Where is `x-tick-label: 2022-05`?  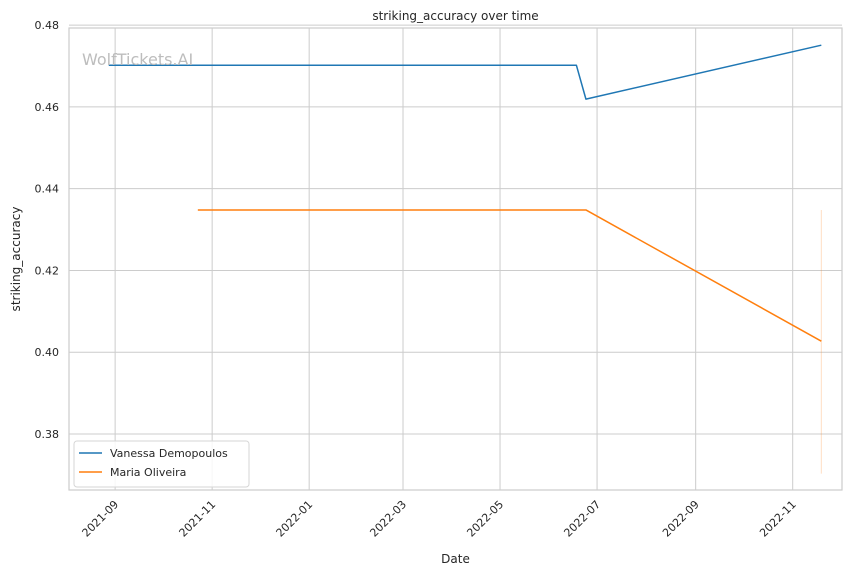 x-tick-label: 2022-05 is located at coordinates (485, 519).